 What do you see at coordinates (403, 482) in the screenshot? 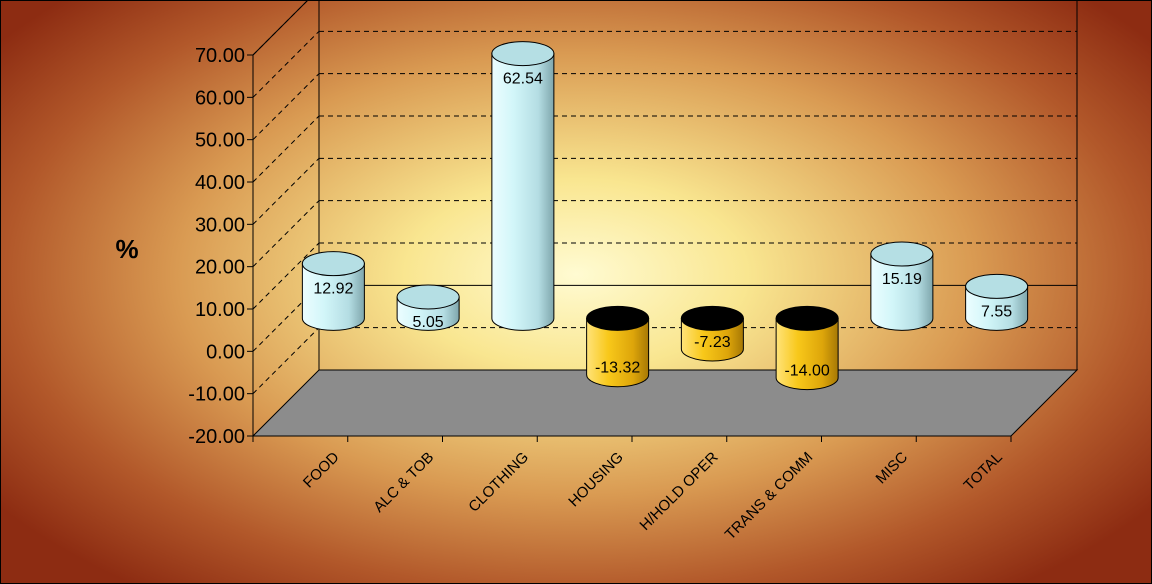
I see `x-tick-label: ALC & TOB` at bounding box center [403, 482].